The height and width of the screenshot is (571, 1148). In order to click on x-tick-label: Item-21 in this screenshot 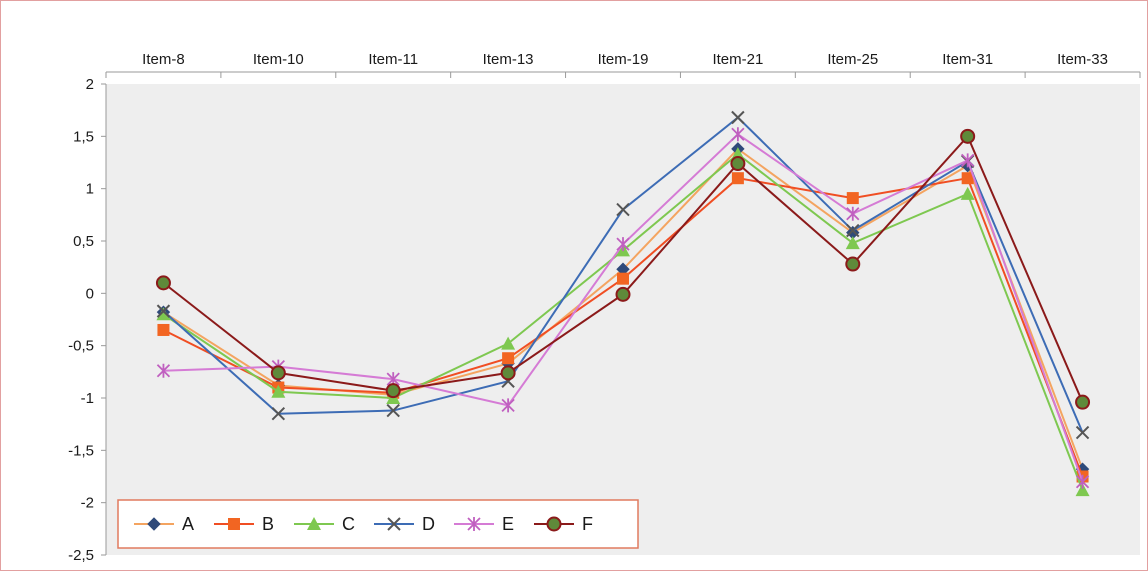, I will do `click(737, 59)`.